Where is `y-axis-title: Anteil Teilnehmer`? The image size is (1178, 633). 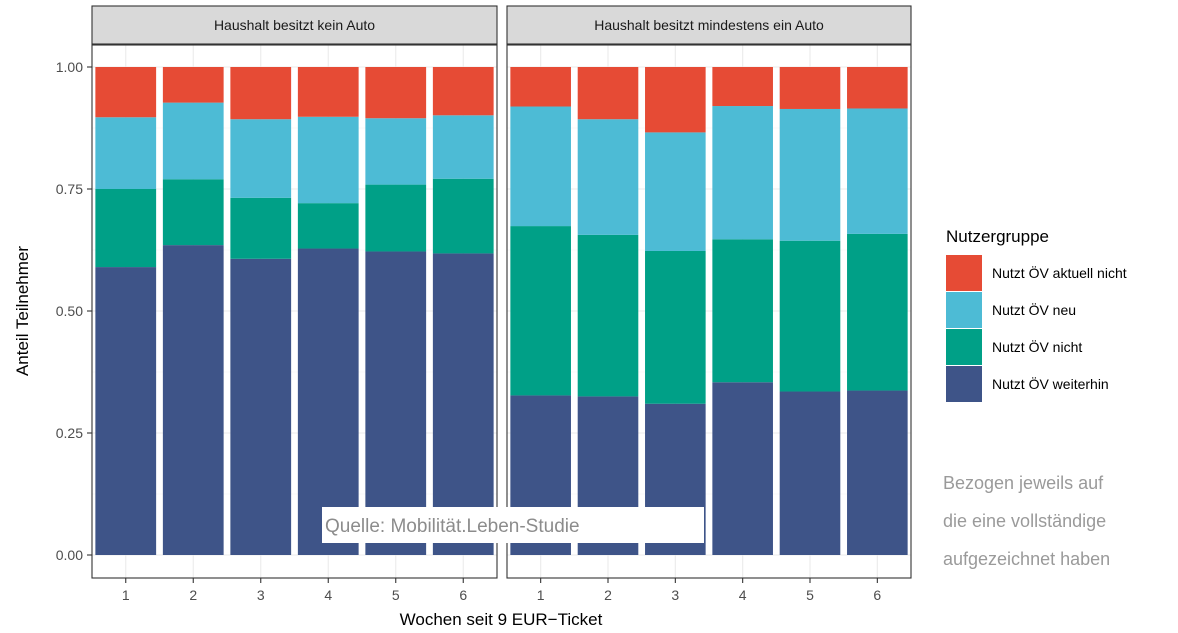 y-axis-title: Anteil Teilnehmer is located at coordinates (22, 311).